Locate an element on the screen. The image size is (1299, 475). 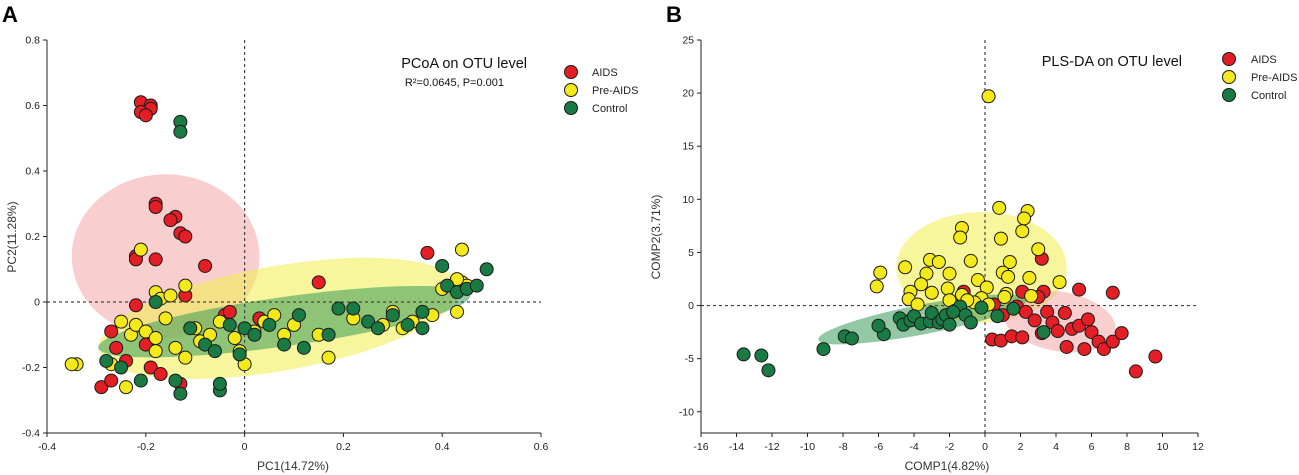
x-tick-label: -8 is located at coordinates (842, 447).